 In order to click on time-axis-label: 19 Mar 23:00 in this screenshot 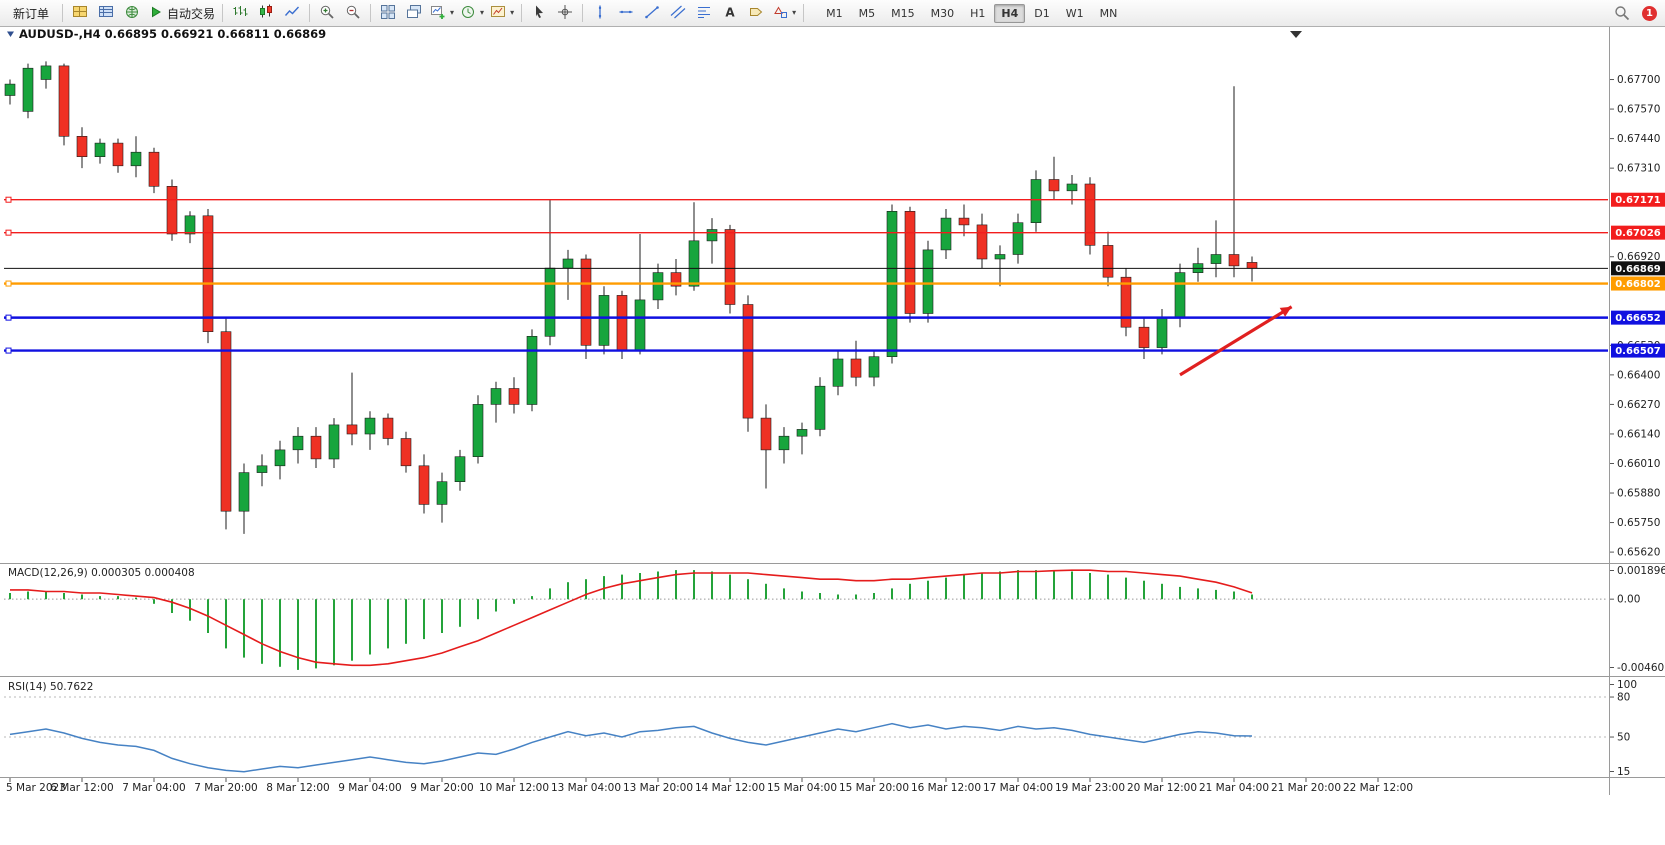, I will do `click(1090, 788)`.